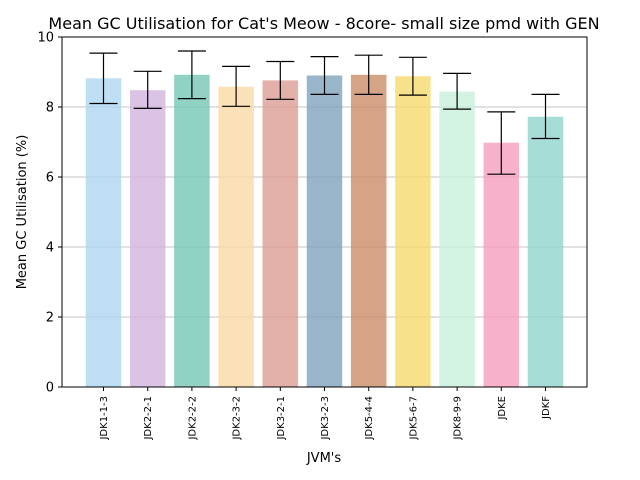  Describe the element at coordinates (502, 408) in the screenshot. I see `x-tick-label: JDKE` at that location.